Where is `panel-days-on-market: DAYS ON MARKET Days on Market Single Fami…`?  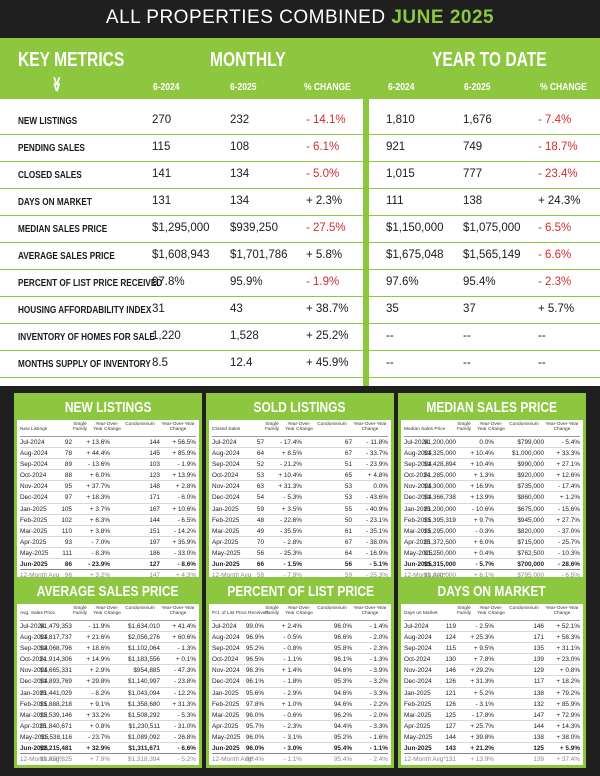 panel-days-on-market: DAYS ON MARKET Days on Market Single Fami… is located at coordinates (492, 673).